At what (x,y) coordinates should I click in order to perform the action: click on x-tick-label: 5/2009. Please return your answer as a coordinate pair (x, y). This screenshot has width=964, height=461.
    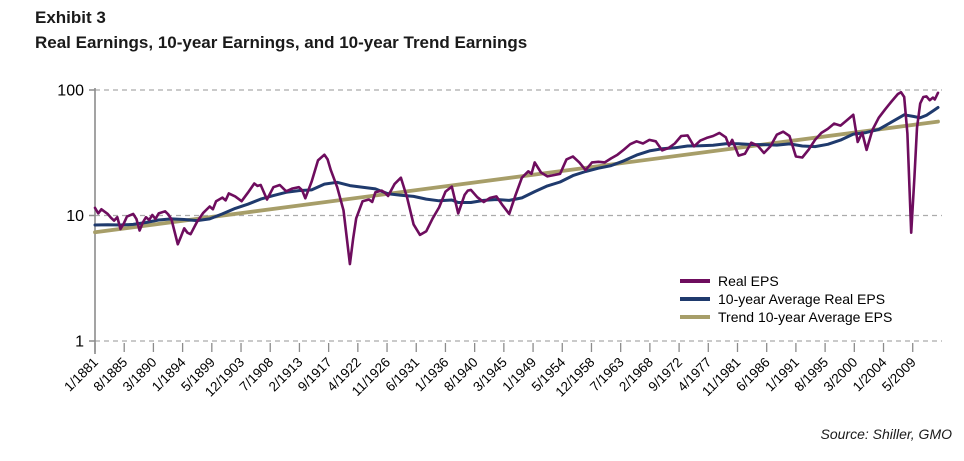
    Looking at the image, I should click on (899, 375).